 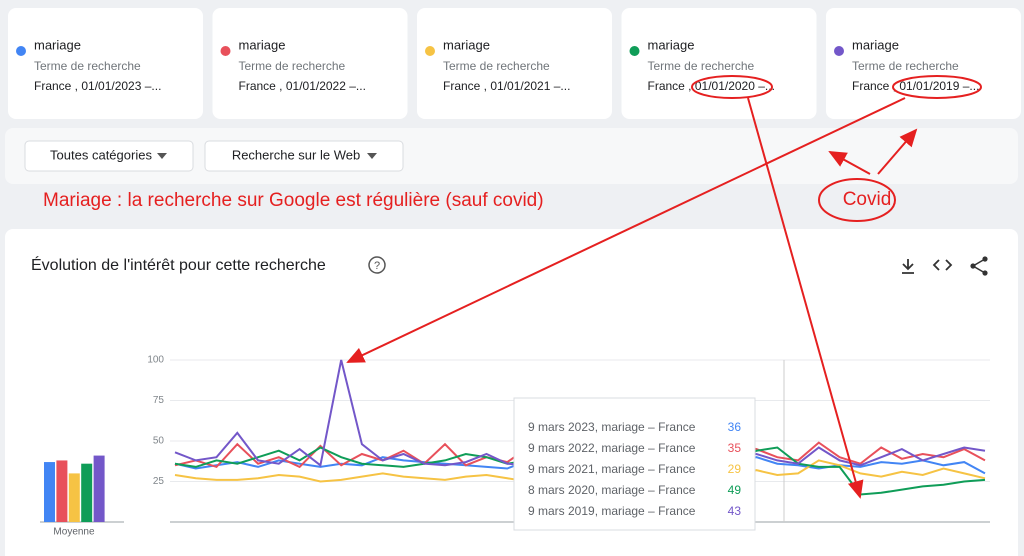 I want to click on embed-icon, so click(x=942, y=265).